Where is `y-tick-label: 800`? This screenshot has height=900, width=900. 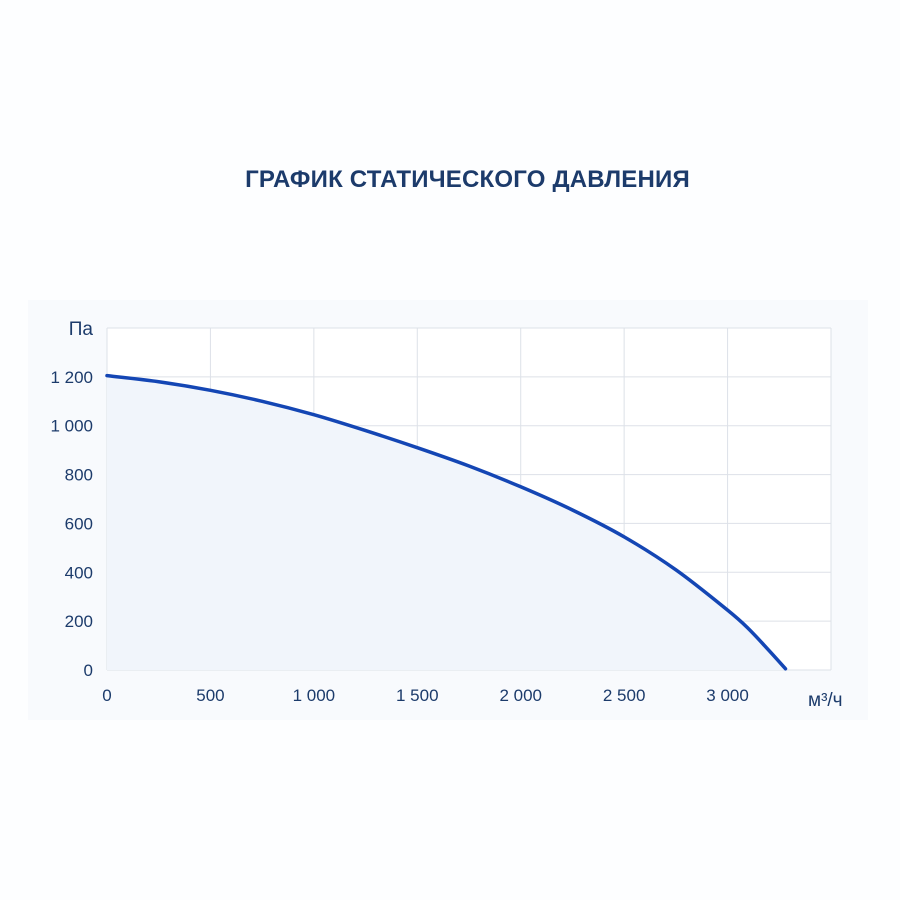 y-tick-label: 800 is located at coordinates (79, 475).